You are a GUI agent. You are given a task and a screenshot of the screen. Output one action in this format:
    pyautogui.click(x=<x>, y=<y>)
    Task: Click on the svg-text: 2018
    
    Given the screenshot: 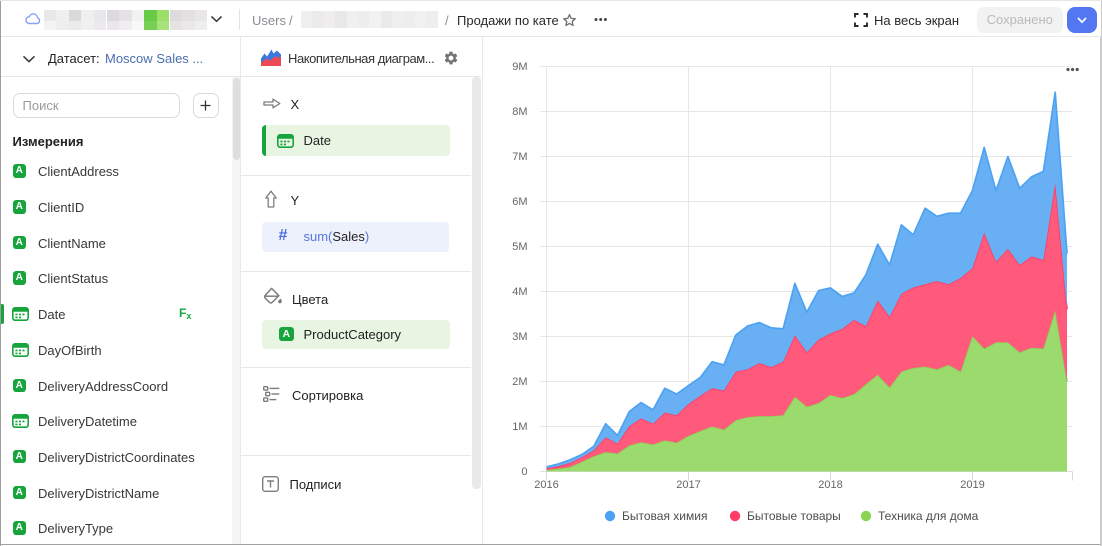 What is the action you would take?
    pyautogui.click(x=830, y=485)
    